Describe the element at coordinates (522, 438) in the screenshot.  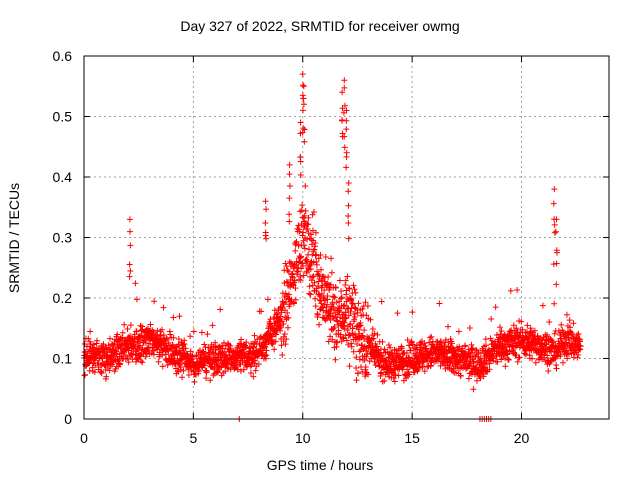
I see `x-tick-label: 20` at that location.